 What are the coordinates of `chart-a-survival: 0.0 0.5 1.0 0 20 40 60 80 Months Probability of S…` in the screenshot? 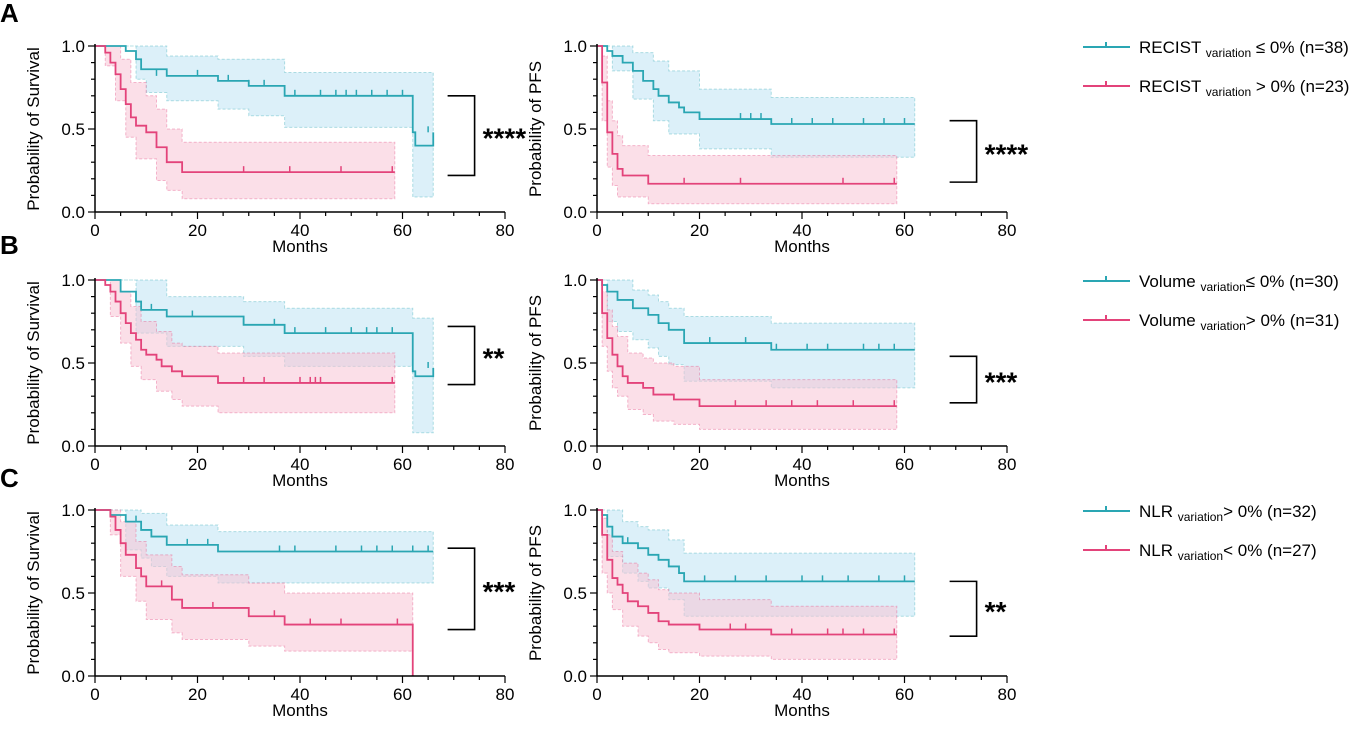 It's located at (275, 146).